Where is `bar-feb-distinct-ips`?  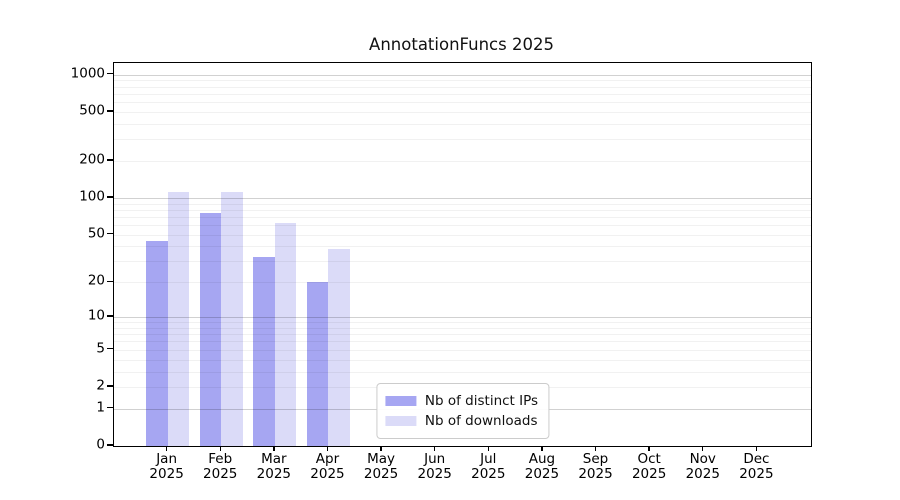 bar-feb-distinct-ips is located at coordinates (210, 329).